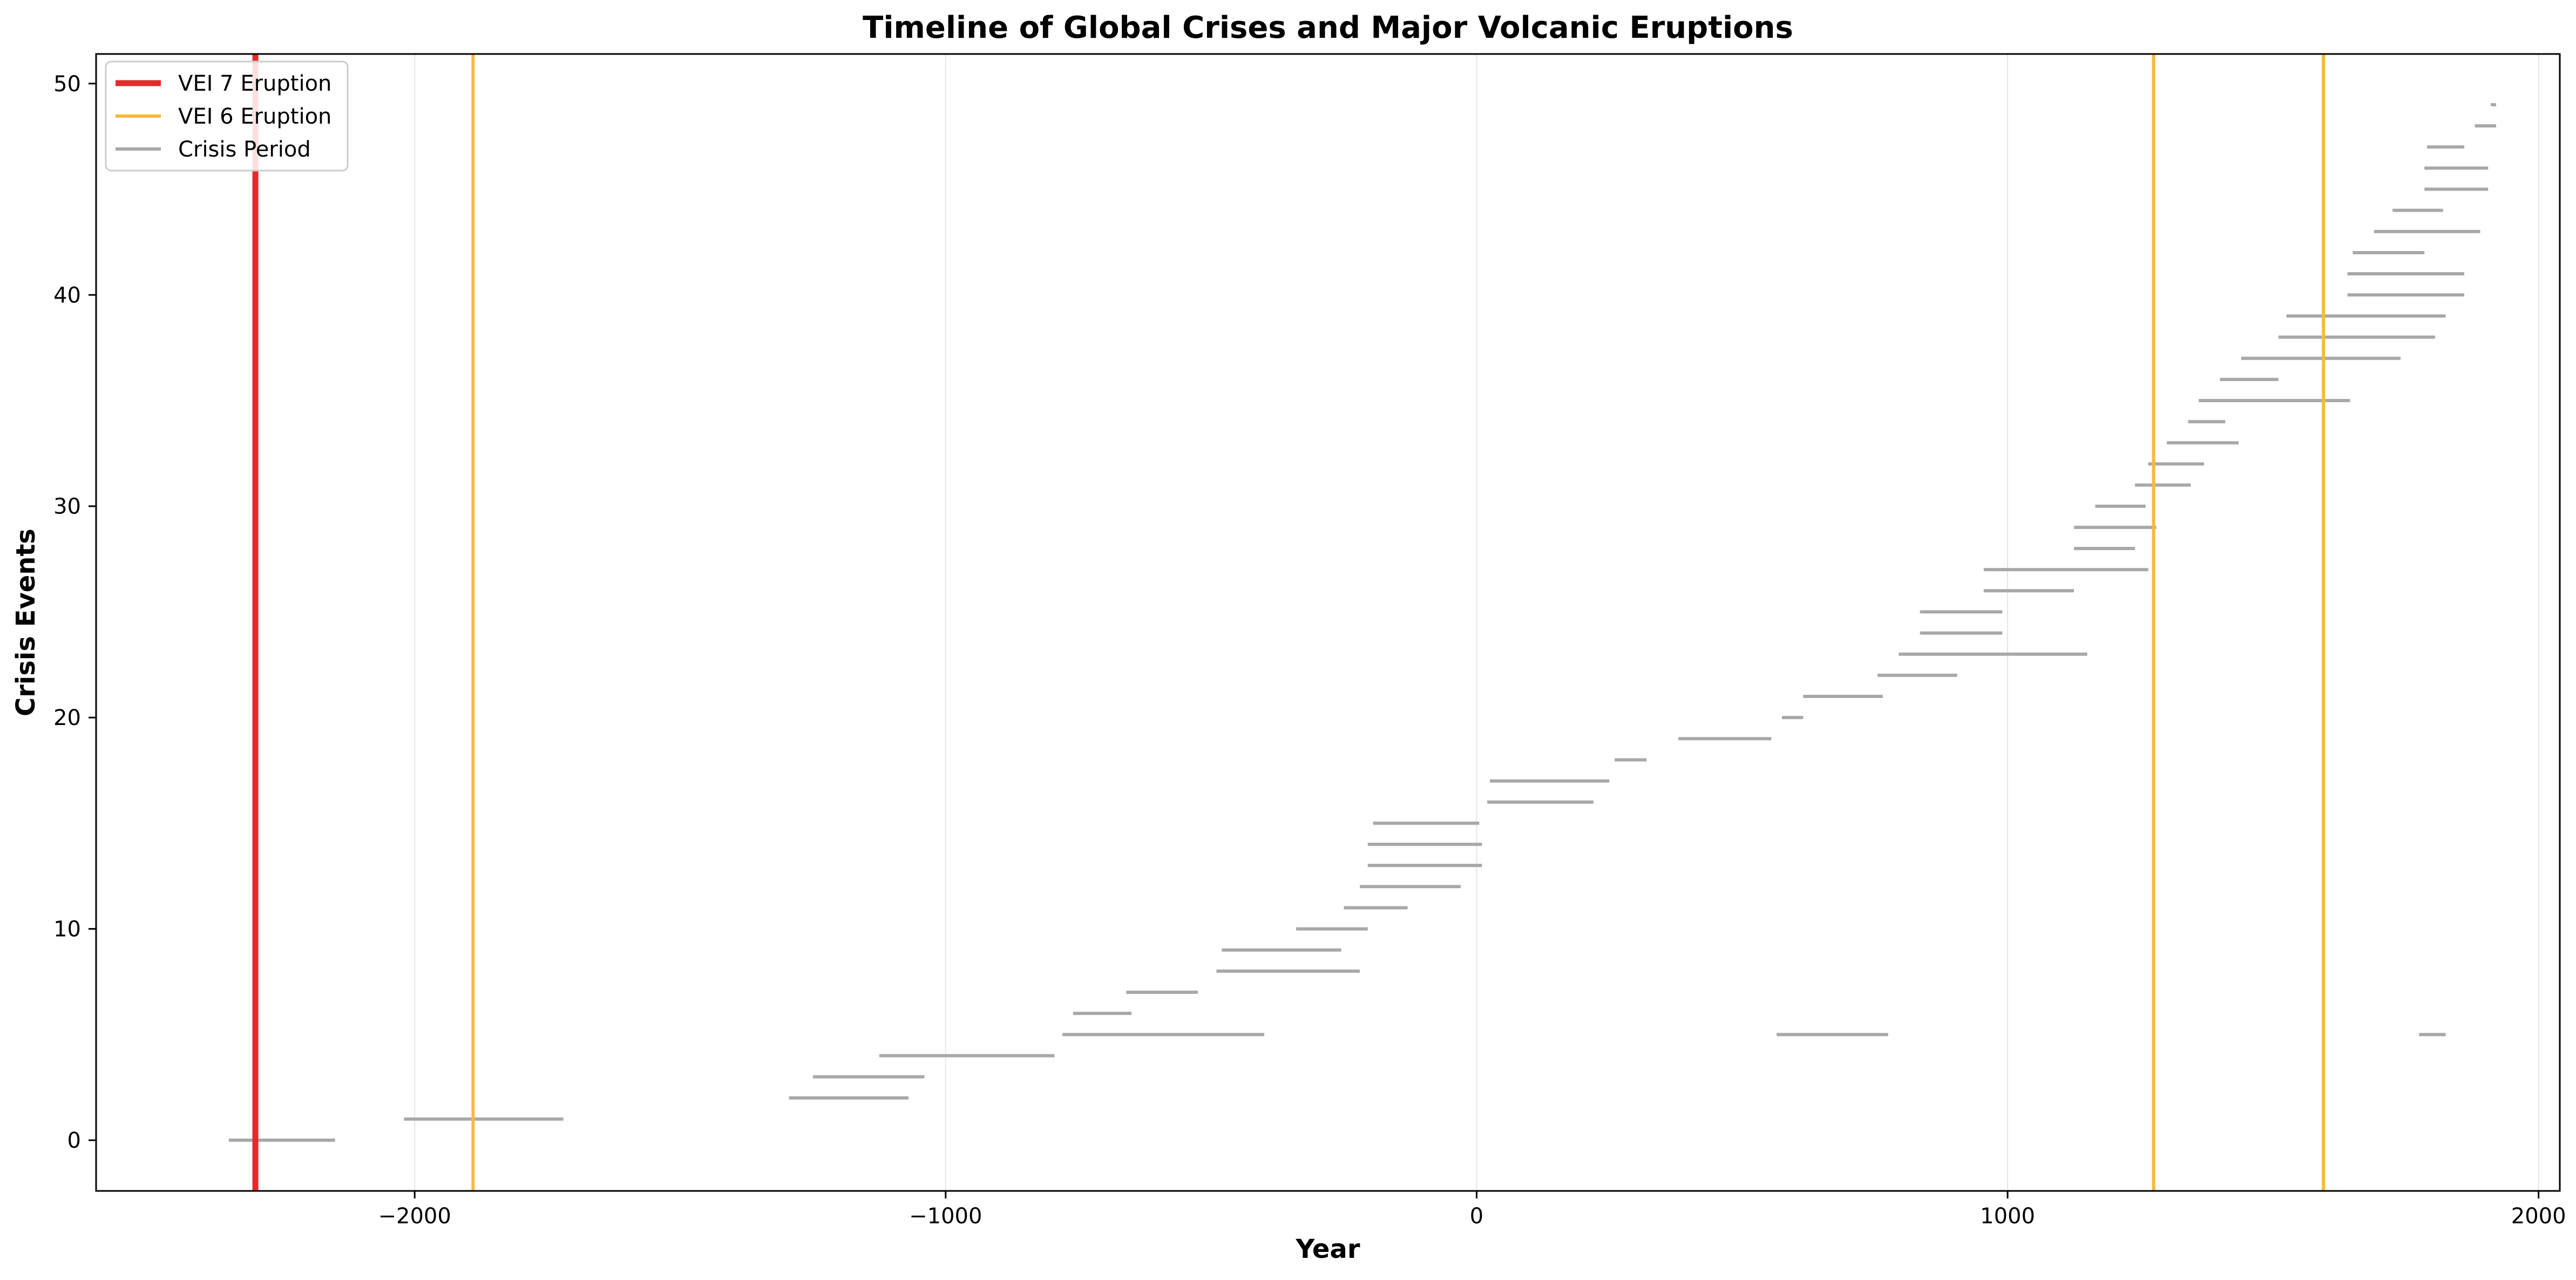  What do you see at coordinates (74, 612) in the screenshot?
I see `y-axis-ticks: 0 10 20 30 40 50` at bounding box center [74, 612].